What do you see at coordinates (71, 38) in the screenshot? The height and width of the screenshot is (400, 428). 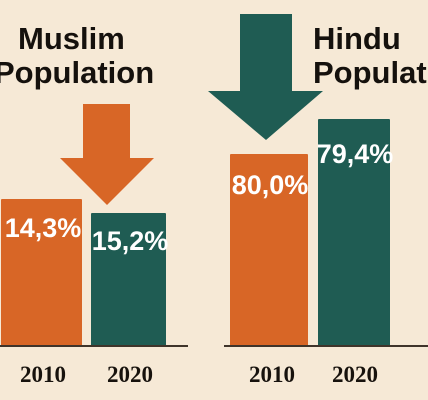 I see `muslim-population-title-line-1: Muslim` at bounding box center [71, 38].